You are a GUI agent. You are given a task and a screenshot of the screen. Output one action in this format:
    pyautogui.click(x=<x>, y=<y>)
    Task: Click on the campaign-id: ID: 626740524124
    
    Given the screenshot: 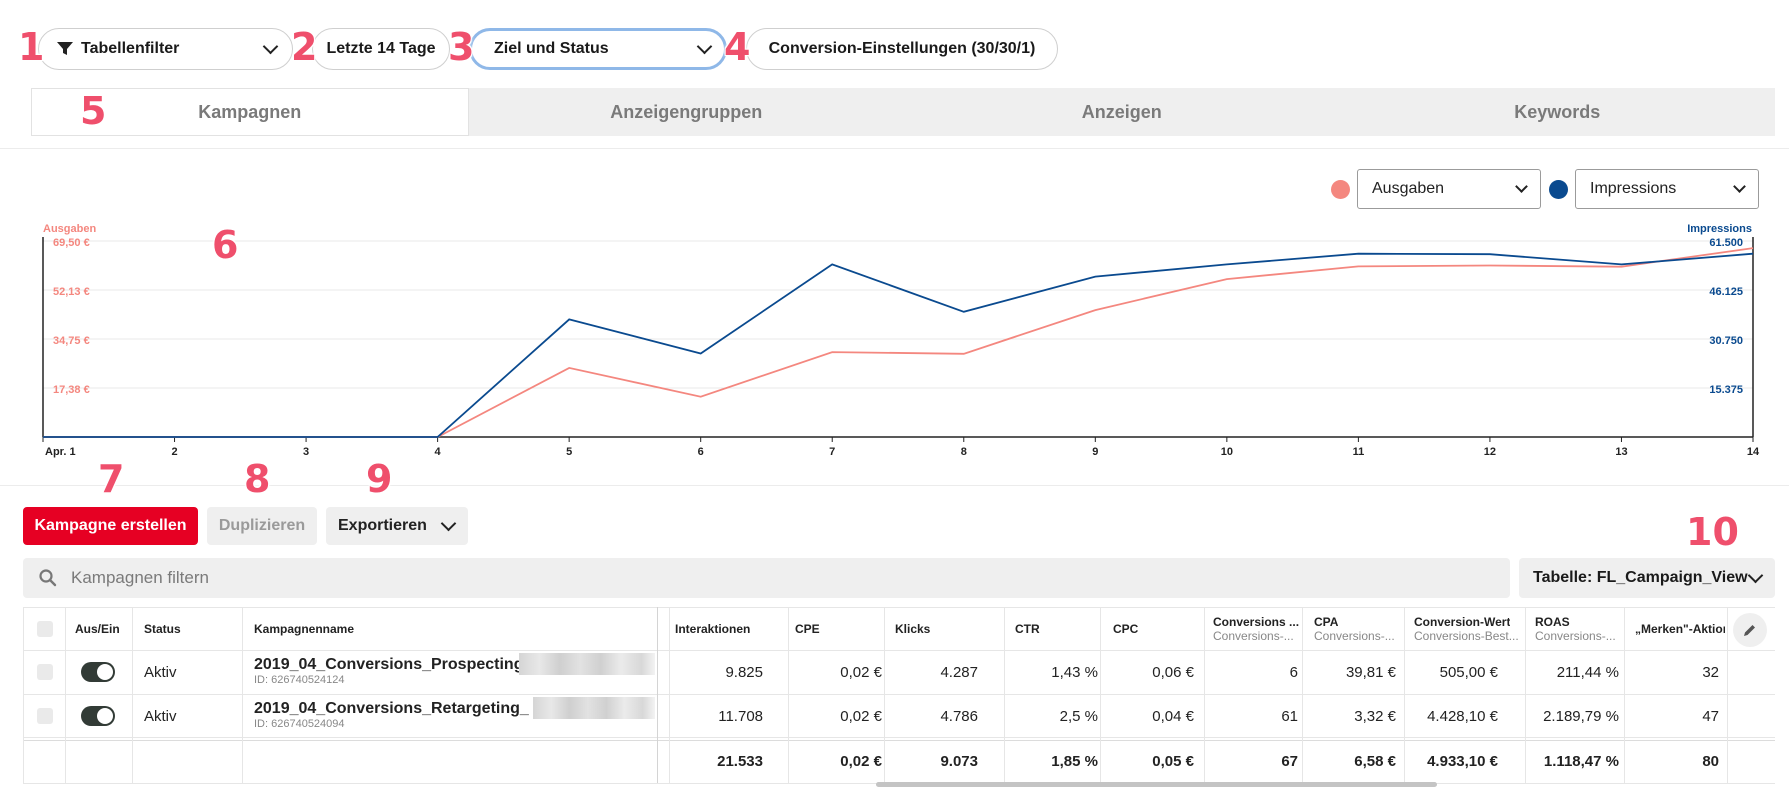 What is the action you would take?
    pyautogui.click(x=299, y=680)
    